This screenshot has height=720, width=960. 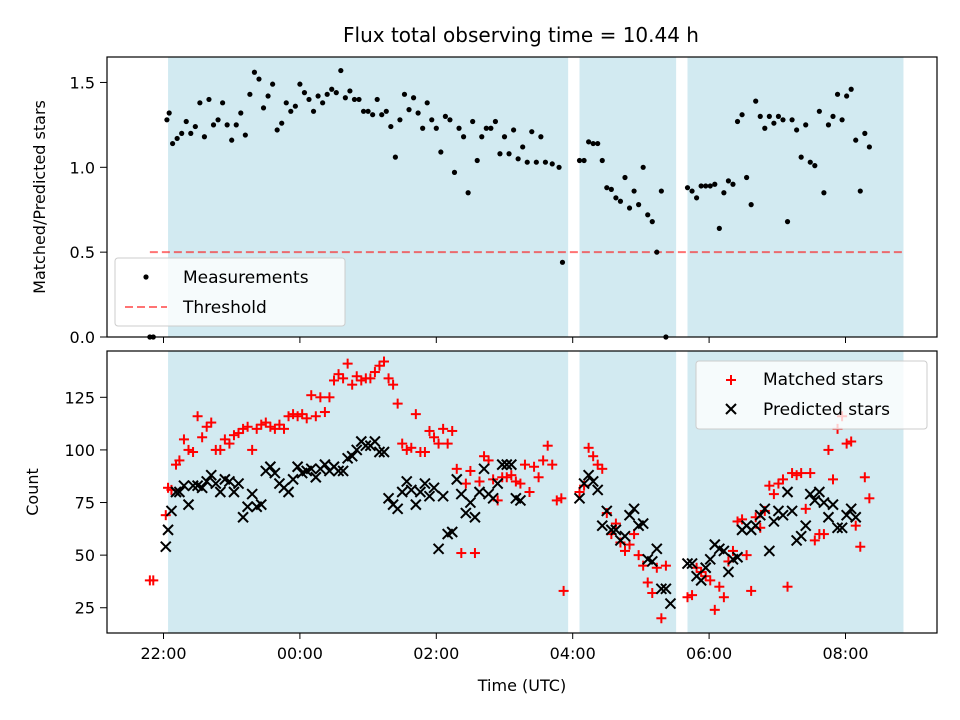 I want to click on observing-window-band, so click(x=628, y=197).